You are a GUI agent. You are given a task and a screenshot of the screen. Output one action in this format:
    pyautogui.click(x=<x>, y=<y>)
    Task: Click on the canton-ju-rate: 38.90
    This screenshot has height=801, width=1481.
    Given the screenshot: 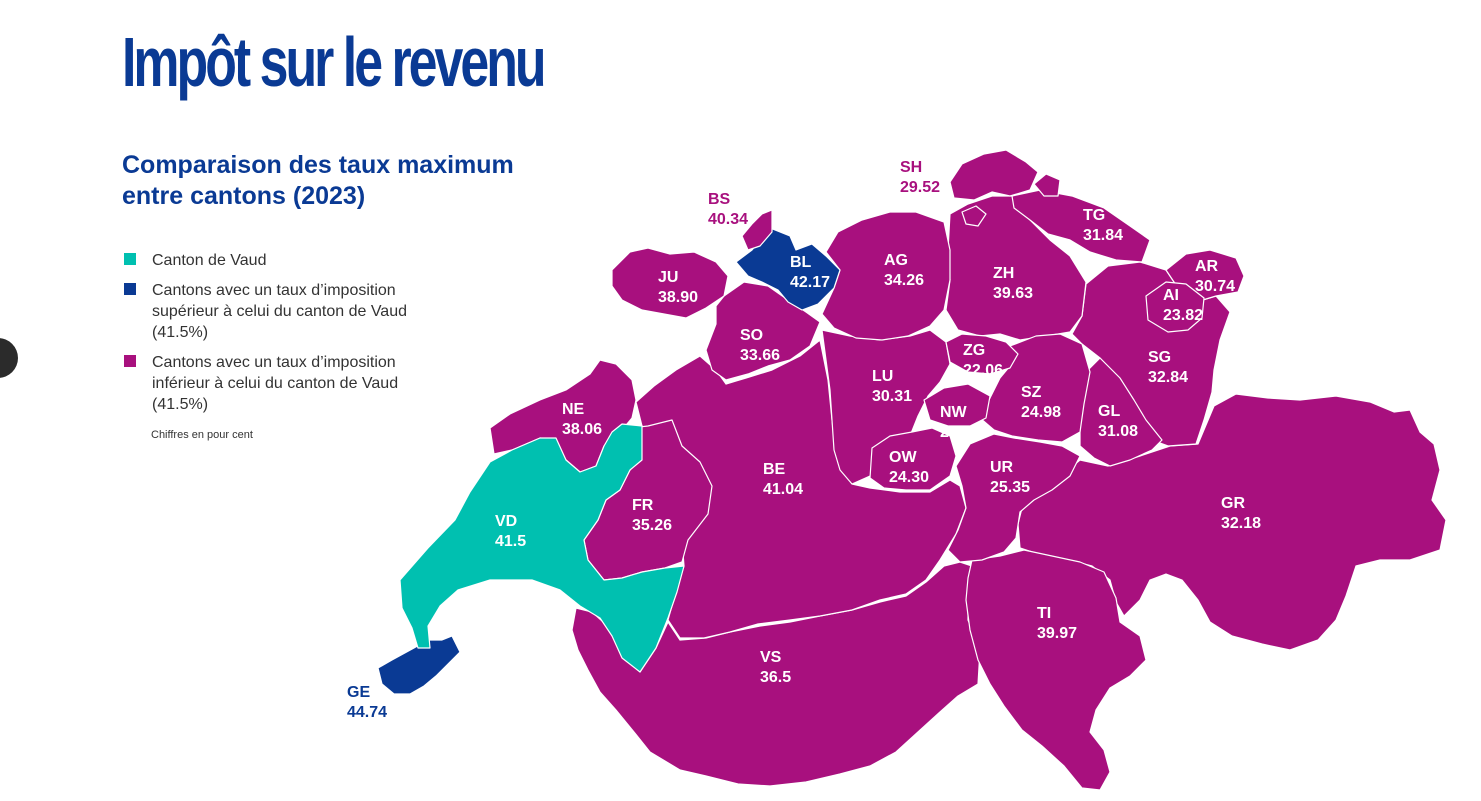 What is the action you would take?
    pyautogui.click(x=678, y=297)
    